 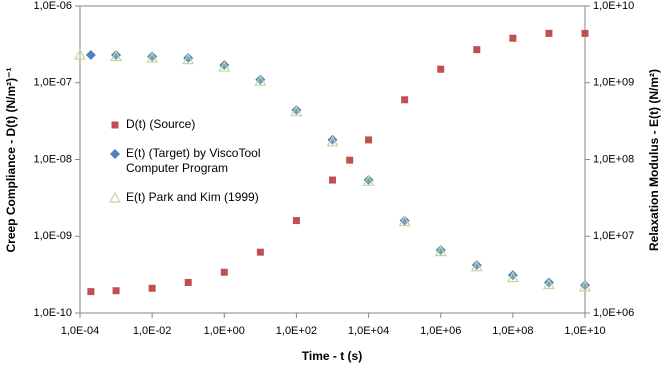 I want to click on legend-item: E(t) Park and Kim (1999), so click(x=208, y=197).